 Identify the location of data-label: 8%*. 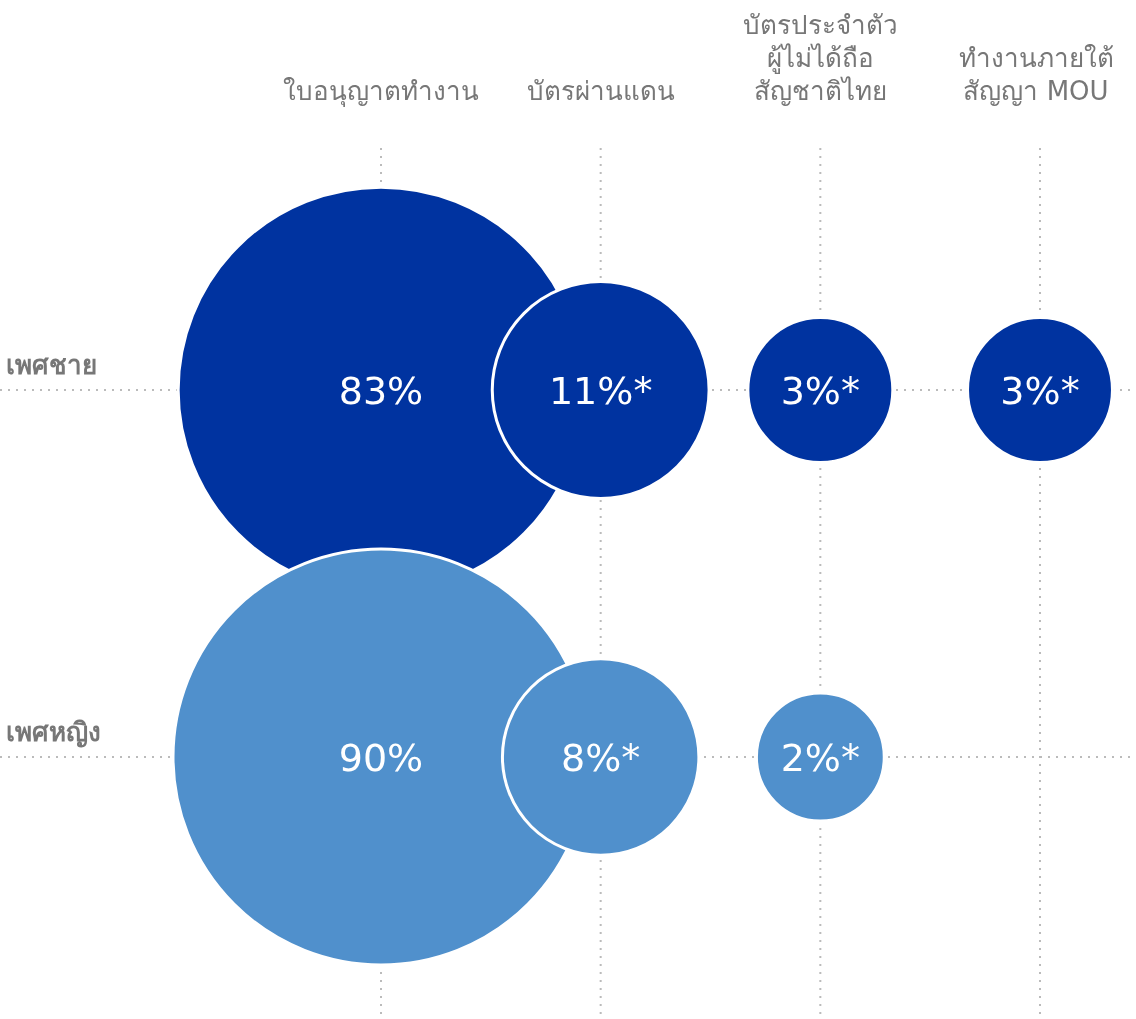
(601, 758).